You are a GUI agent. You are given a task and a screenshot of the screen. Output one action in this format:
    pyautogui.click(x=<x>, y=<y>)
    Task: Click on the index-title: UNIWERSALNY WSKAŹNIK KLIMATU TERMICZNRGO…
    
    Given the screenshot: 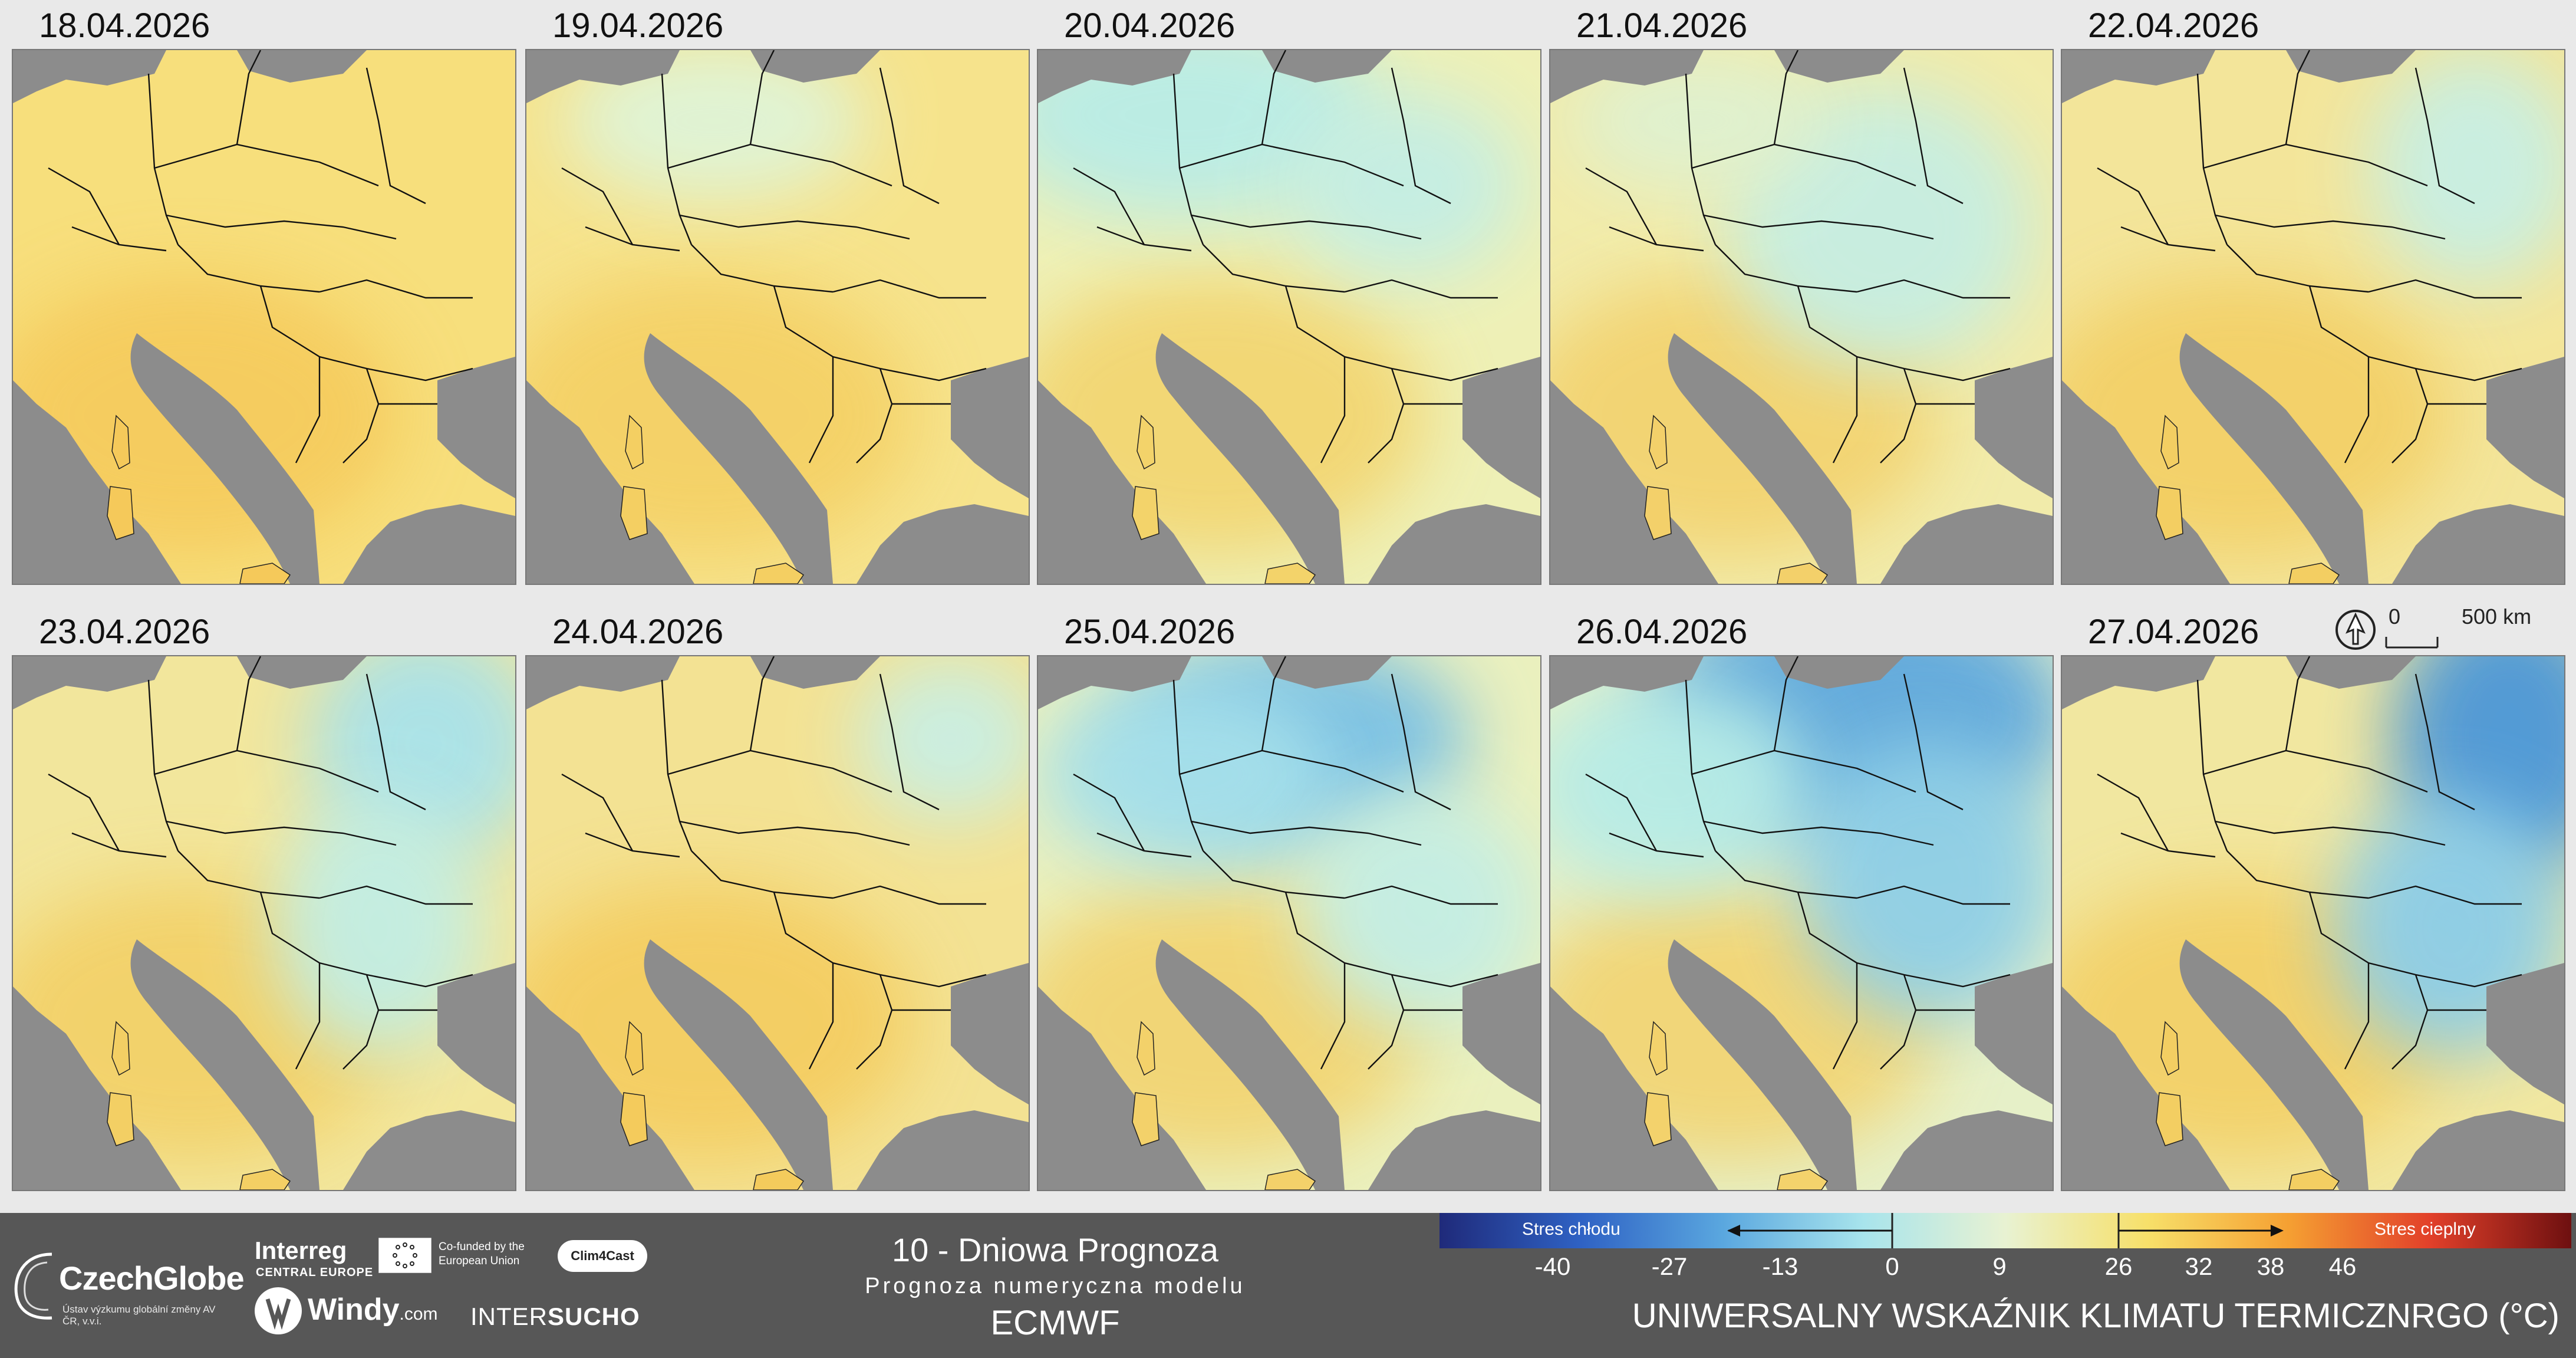 What is the action you would take?
    pyautogui.click(x=2095, y=1316)
    